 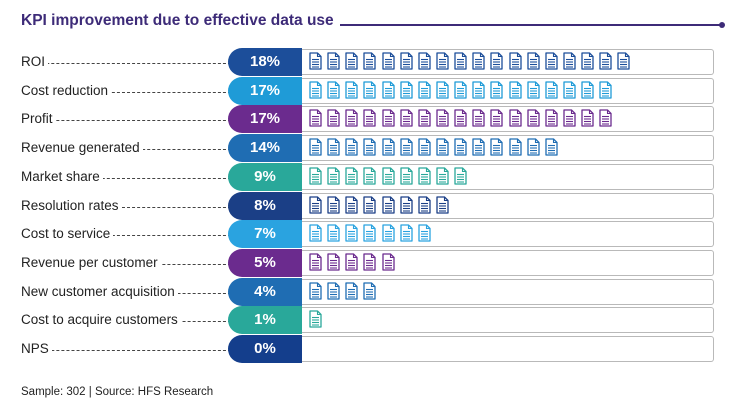 I want to click on kpi-label: Revenue per customer, so click(x=91, y=262).